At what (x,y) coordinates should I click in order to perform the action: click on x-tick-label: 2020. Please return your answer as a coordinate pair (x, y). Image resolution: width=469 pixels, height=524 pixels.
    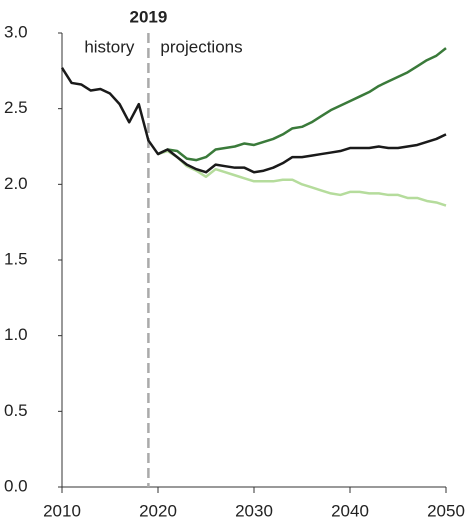
    Looking at the image, I should click on (158, 510).